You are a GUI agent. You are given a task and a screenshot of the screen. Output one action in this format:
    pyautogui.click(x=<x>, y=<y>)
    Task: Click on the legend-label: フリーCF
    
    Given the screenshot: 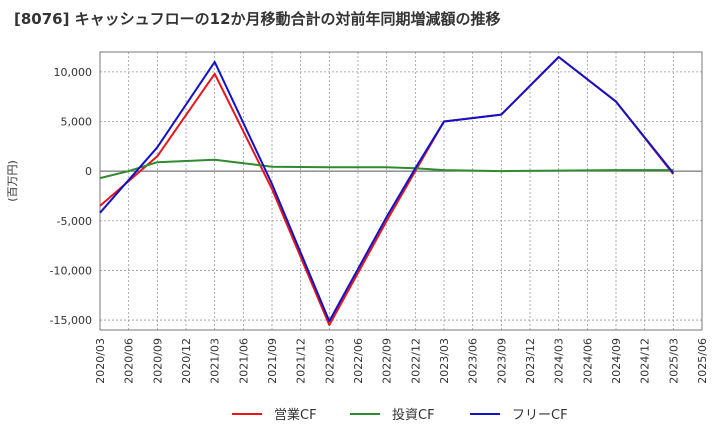 What is the action you would take?
    pyautogui.click(x=540, y=415)
    